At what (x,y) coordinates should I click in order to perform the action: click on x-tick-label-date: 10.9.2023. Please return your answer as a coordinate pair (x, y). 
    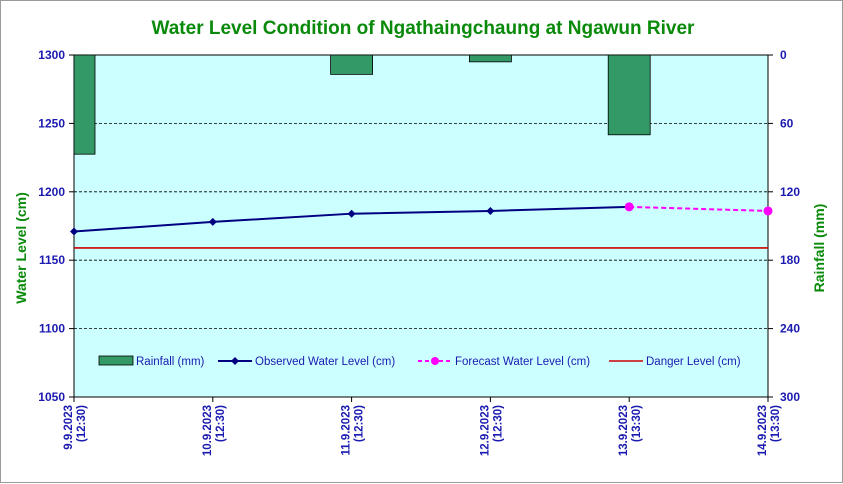
    Looking at the image, I should click on (208, 430).